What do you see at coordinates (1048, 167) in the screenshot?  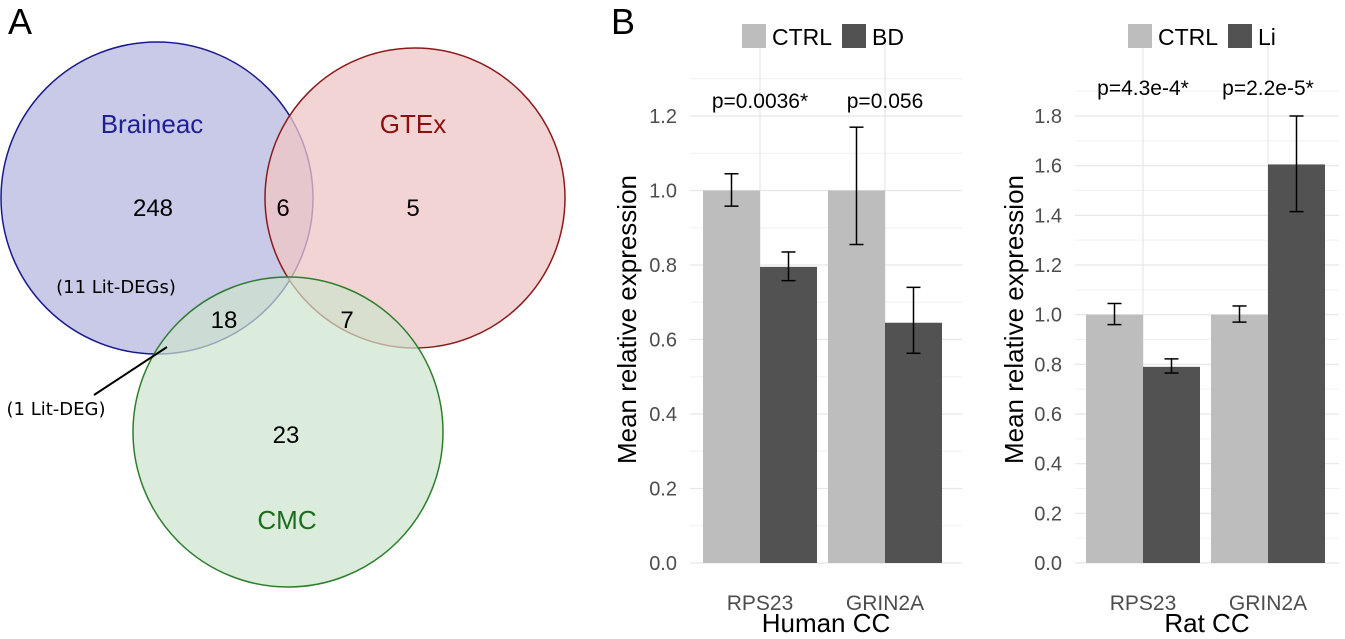 I see `y-tick-label: 1.6` at bounding box center [1048, 167].